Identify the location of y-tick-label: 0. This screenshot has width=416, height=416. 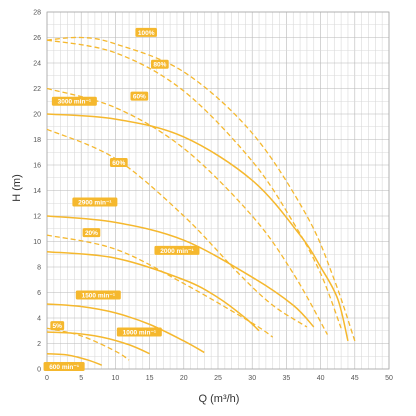
(39, 370).